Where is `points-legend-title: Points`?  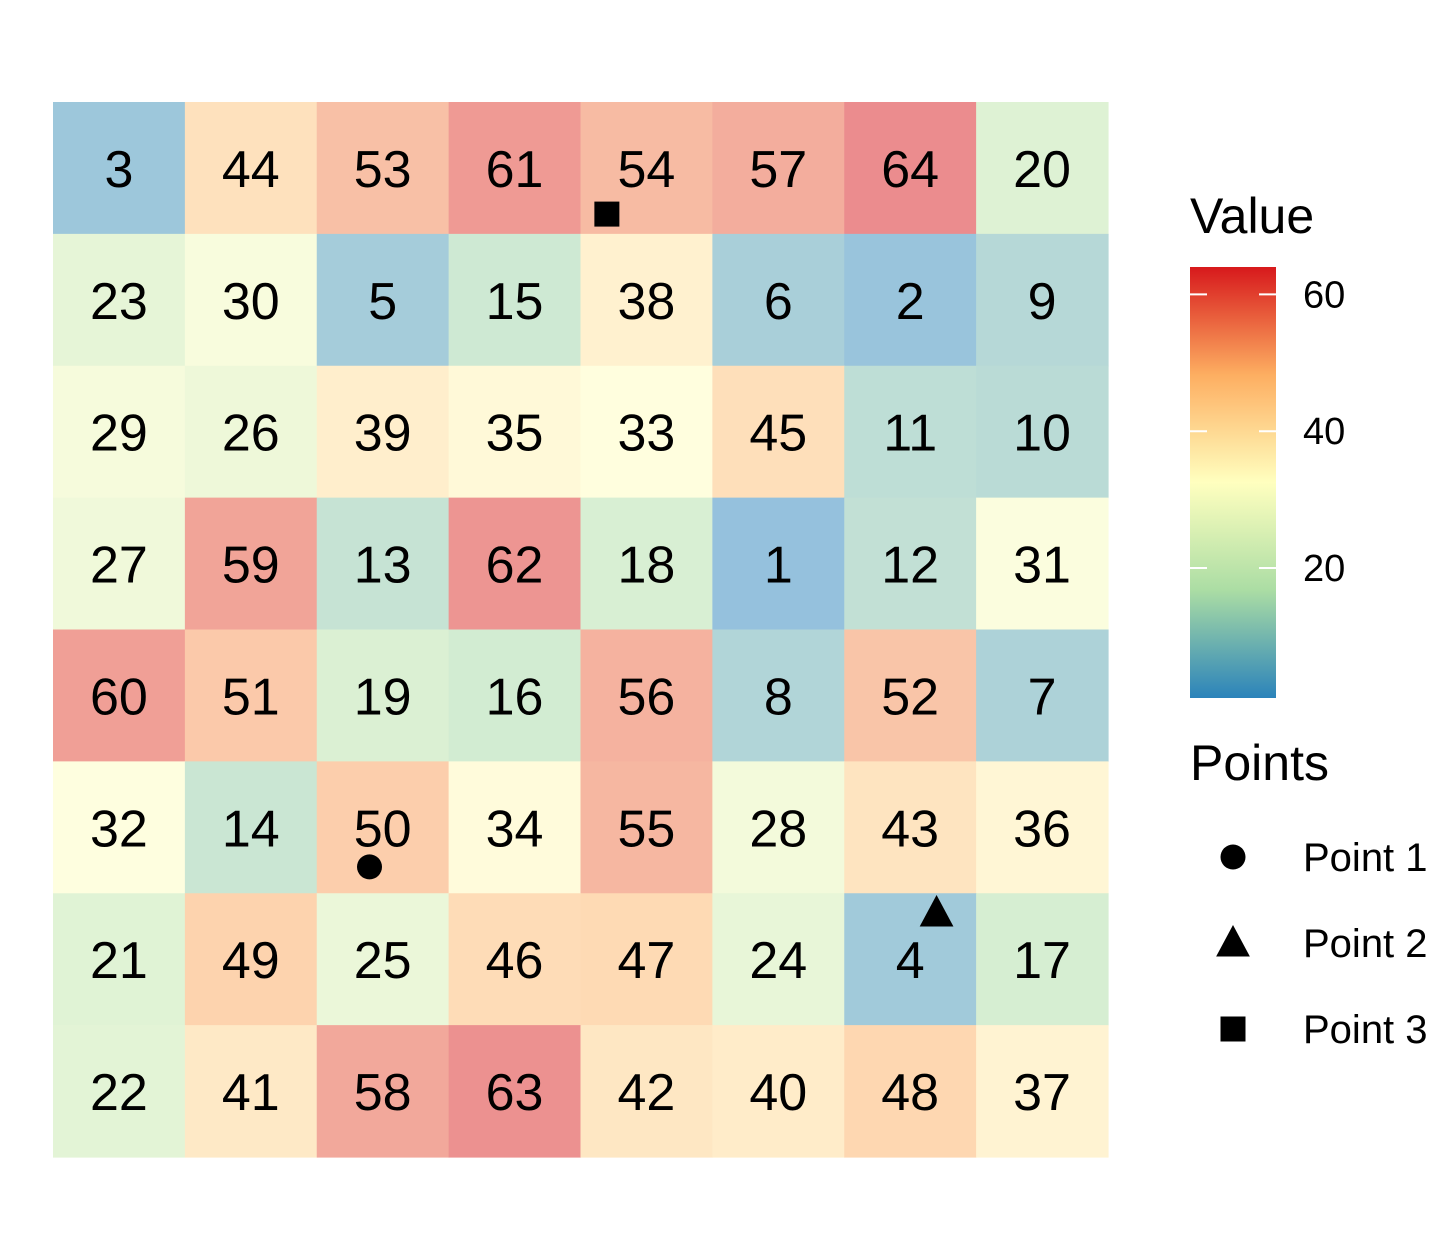 points-legend-title: Points is located at coordinates (1259, 763).